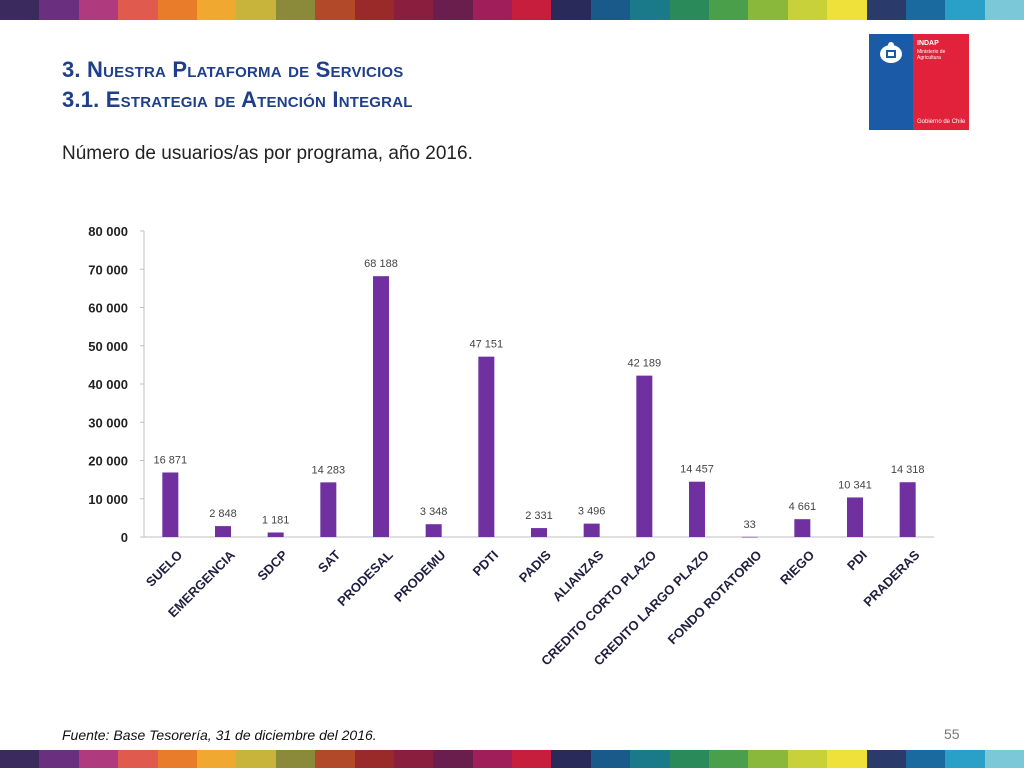 The width and height of the screenshot is (1024, 768). What do you see at coordinates (276, 520) in the screenshot?
I see `data-label: 1 181` at bounding box center [276, 520].